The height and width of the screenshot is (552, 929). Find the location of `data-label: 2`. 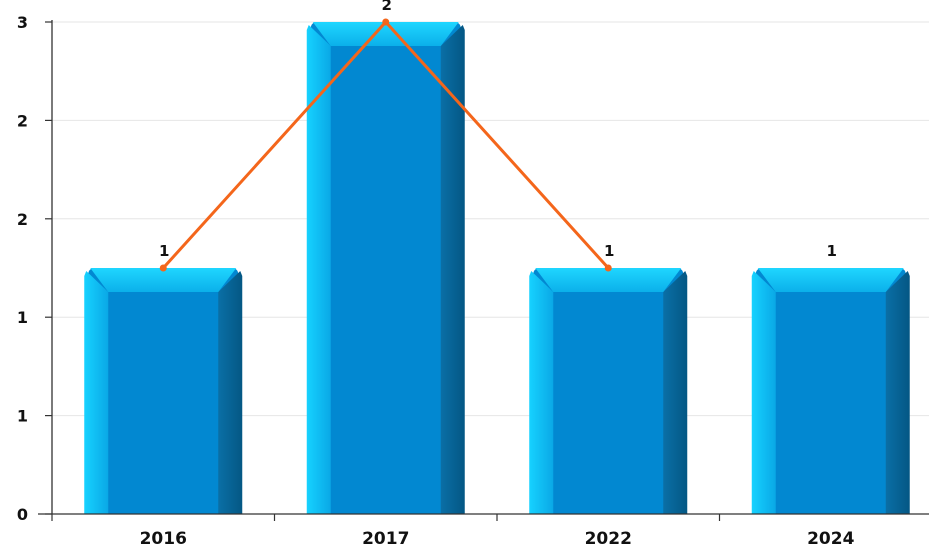

data-label: 2 is located at coordinates (387, 7).